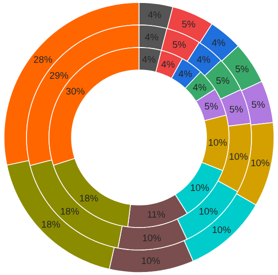 The width and height of the screenshot is (278, 275). What do you see at coordinates (43, 59) in the screenshot?
I see `data-label: 28%` at bounding box center [43, 59].